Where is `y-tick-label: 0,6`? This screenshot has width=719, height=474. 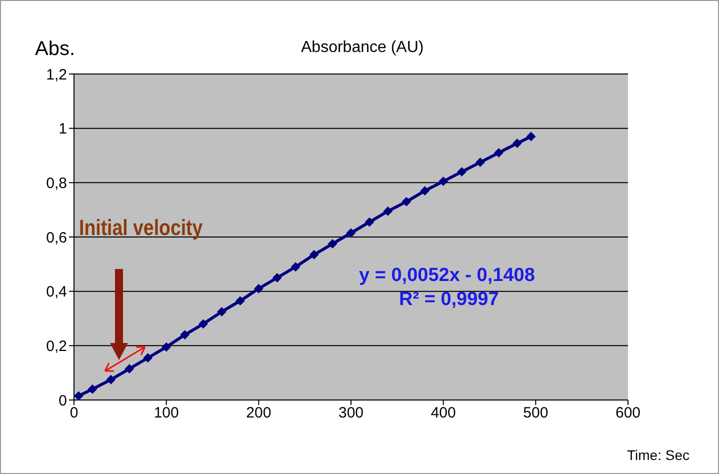 y-tick-label: 0,6 is located at coordinates (56, 237).